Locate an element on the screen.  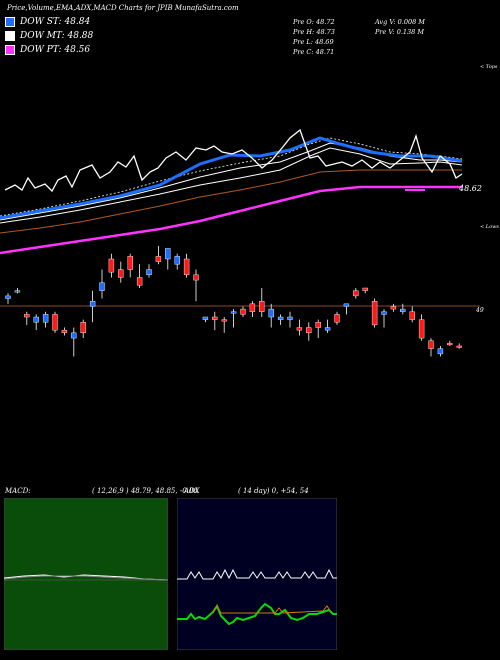
ohlc-low: Pre L: 48.69 is located at coordinates (313, 42).